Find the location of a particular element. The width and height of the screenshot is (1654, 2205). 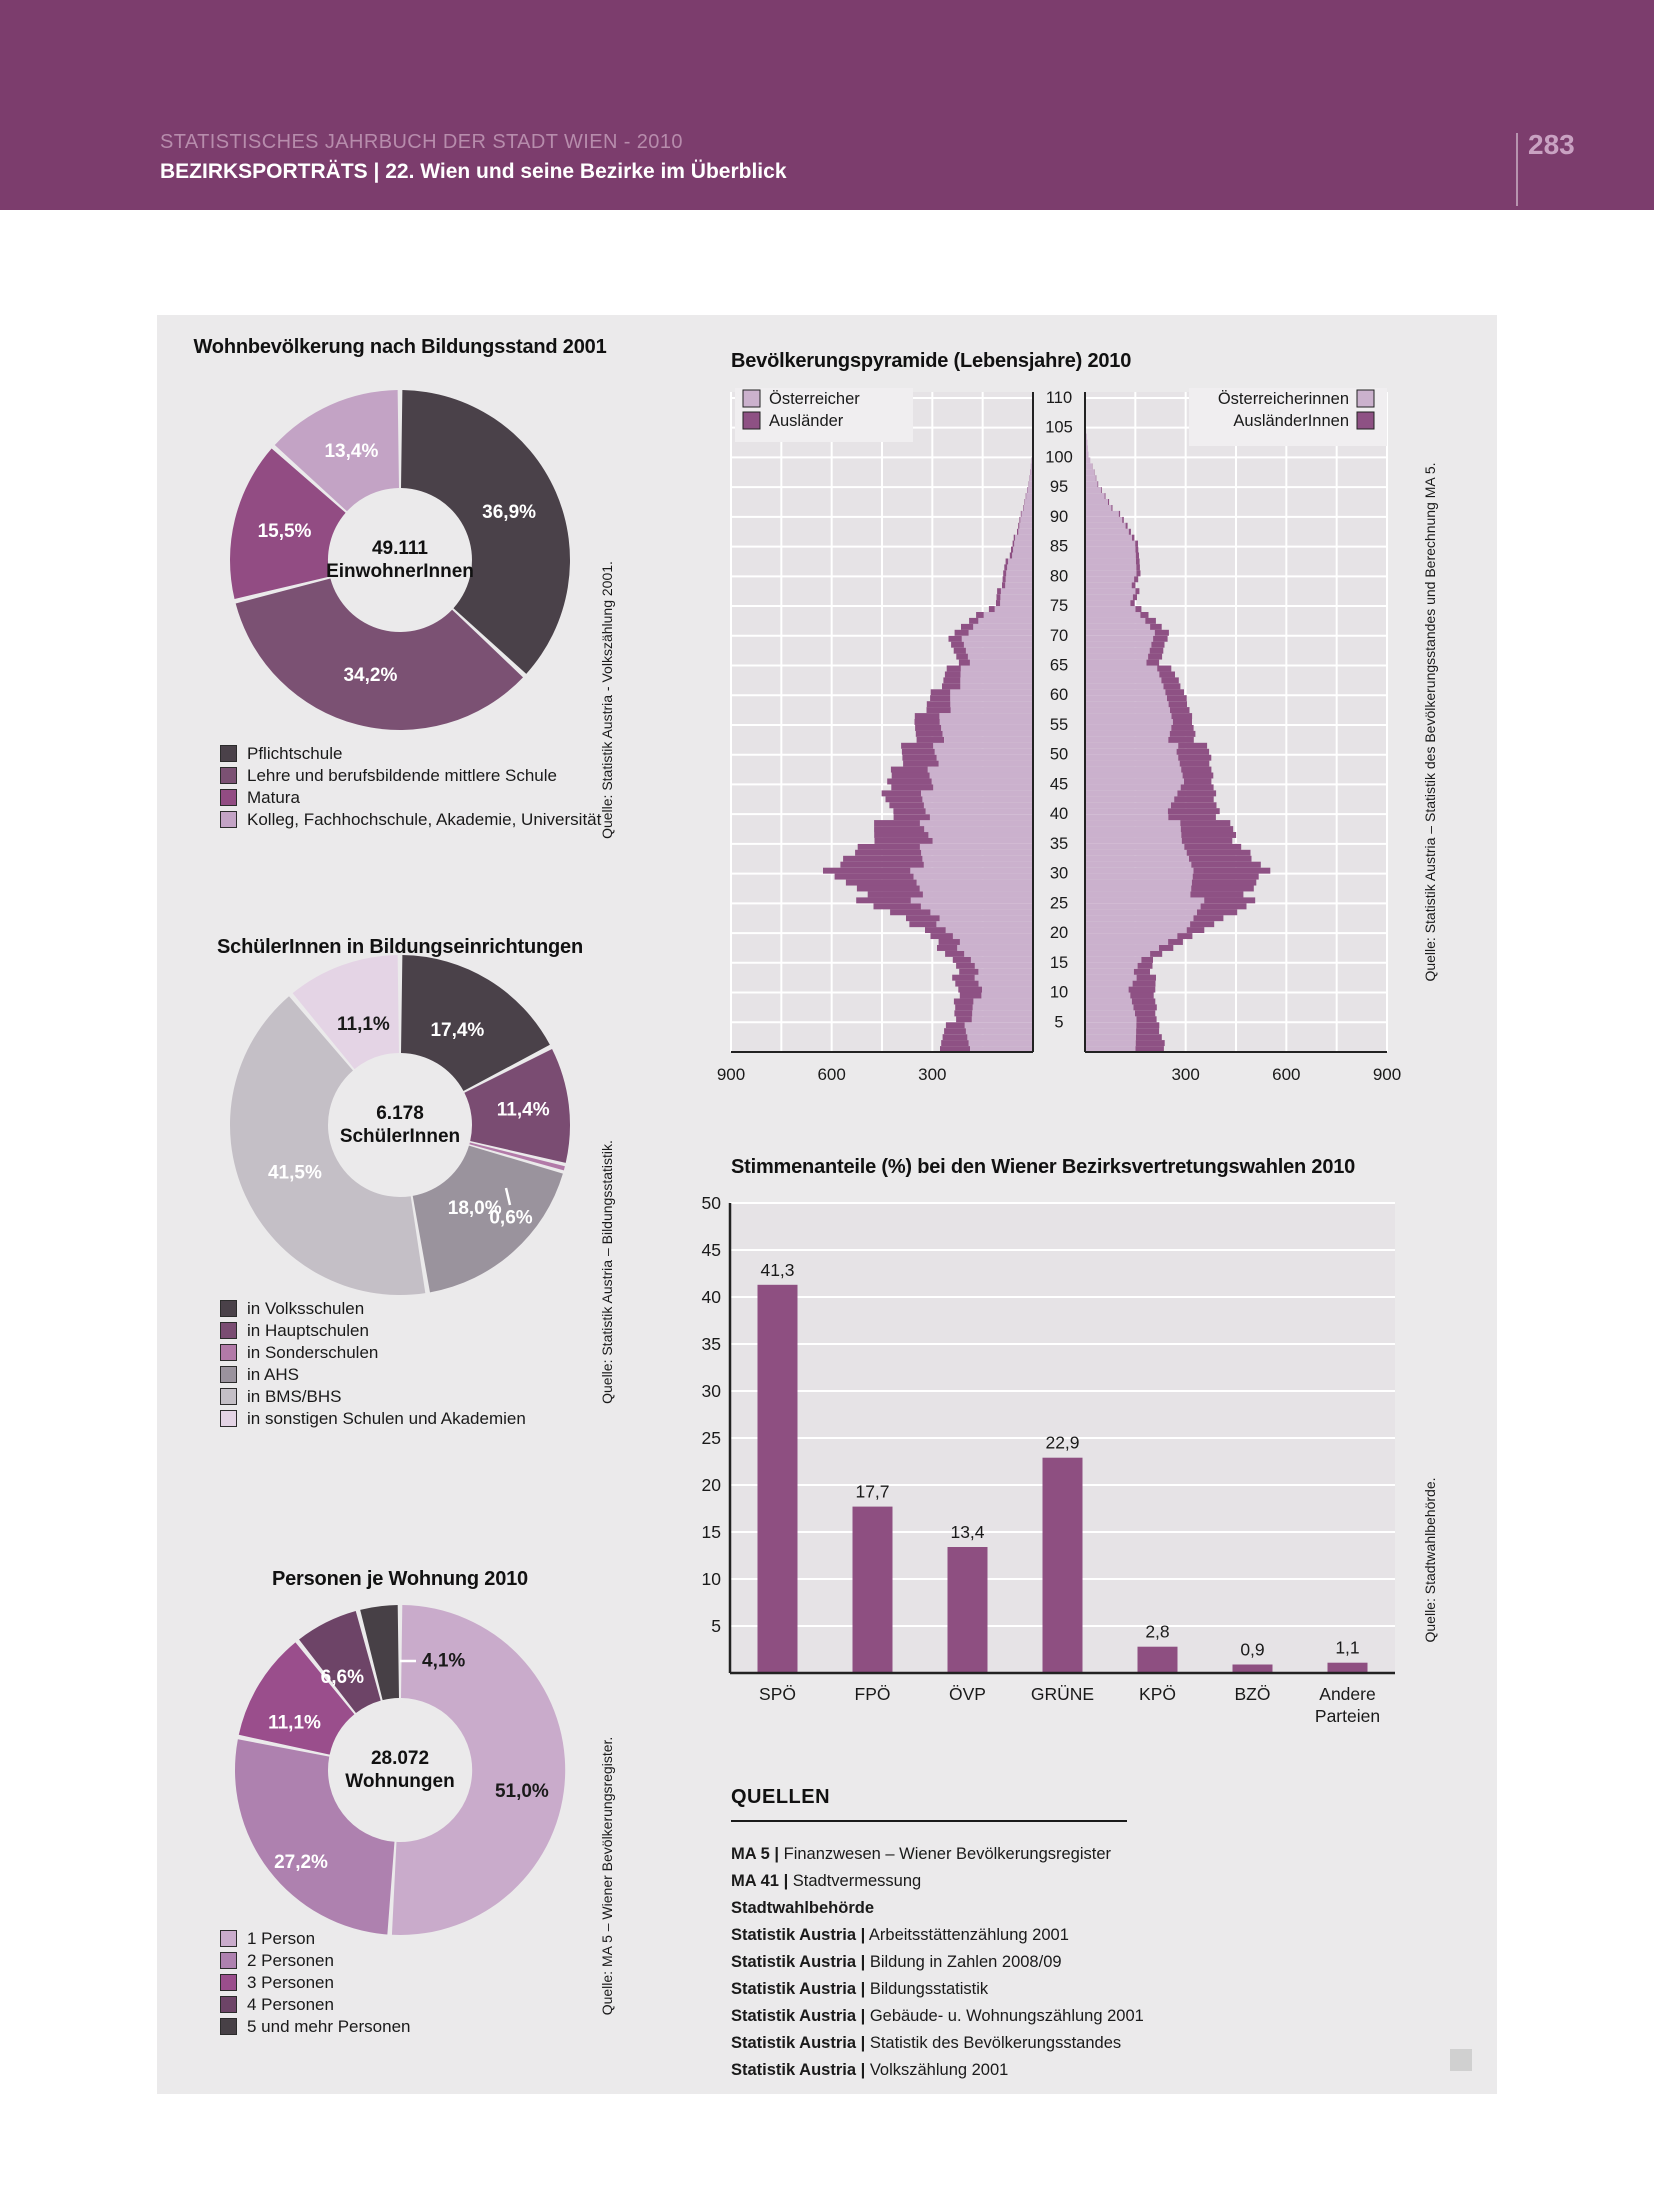

page-number: 283 is located at coordinates (1551, 144).